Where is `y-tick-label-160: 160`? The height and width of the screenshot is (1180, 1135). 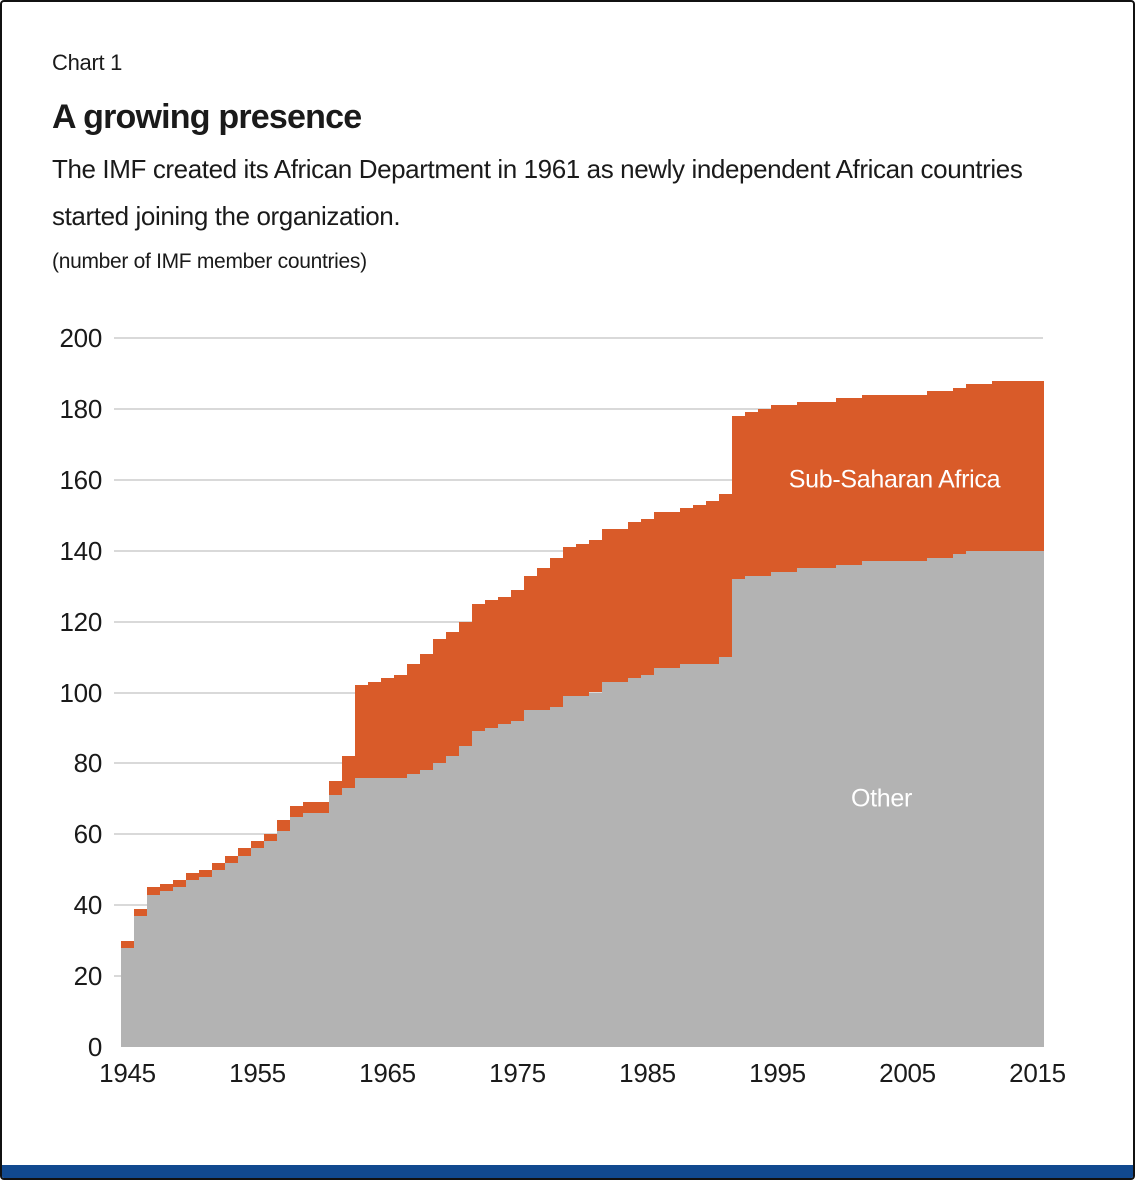 y-tick-label-160: 160 is located at coordinates (81, 479).